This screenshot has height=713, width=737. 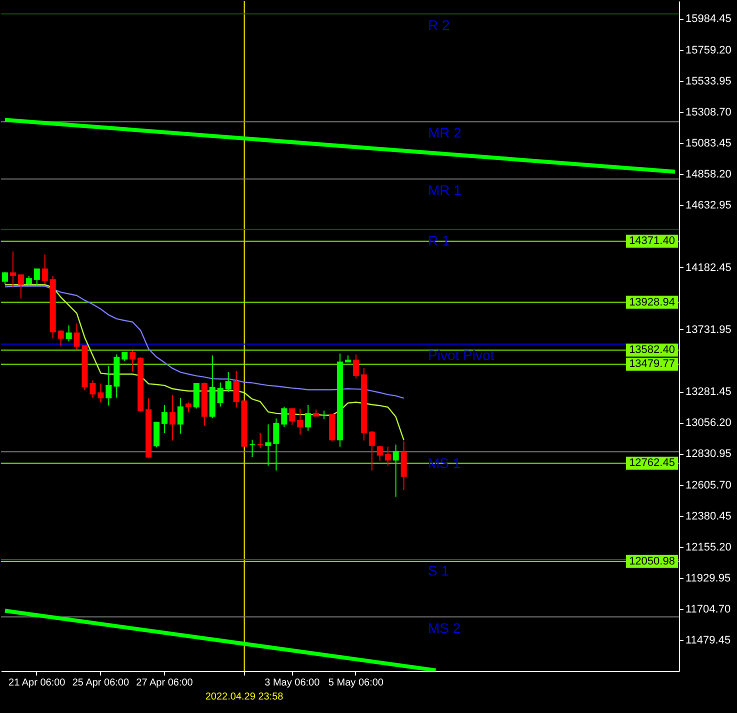 What do you see at coordinates (652, 241) in the screenshot?
I see `ref-line-label: 14371.40` at bounding box center [652, 241].